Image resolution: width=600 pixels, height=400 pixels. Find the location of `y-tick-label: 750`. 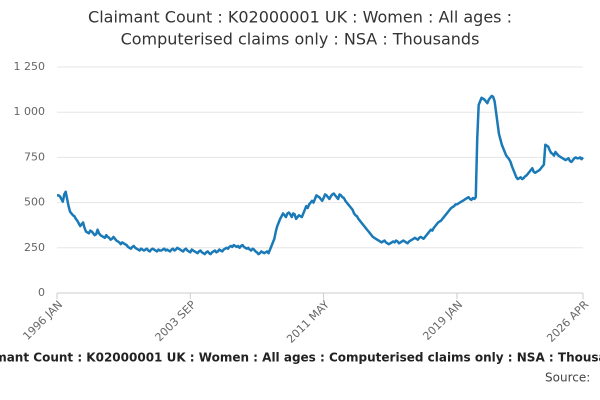

y-tick-label: 750 is located at coordinates (34, 156).